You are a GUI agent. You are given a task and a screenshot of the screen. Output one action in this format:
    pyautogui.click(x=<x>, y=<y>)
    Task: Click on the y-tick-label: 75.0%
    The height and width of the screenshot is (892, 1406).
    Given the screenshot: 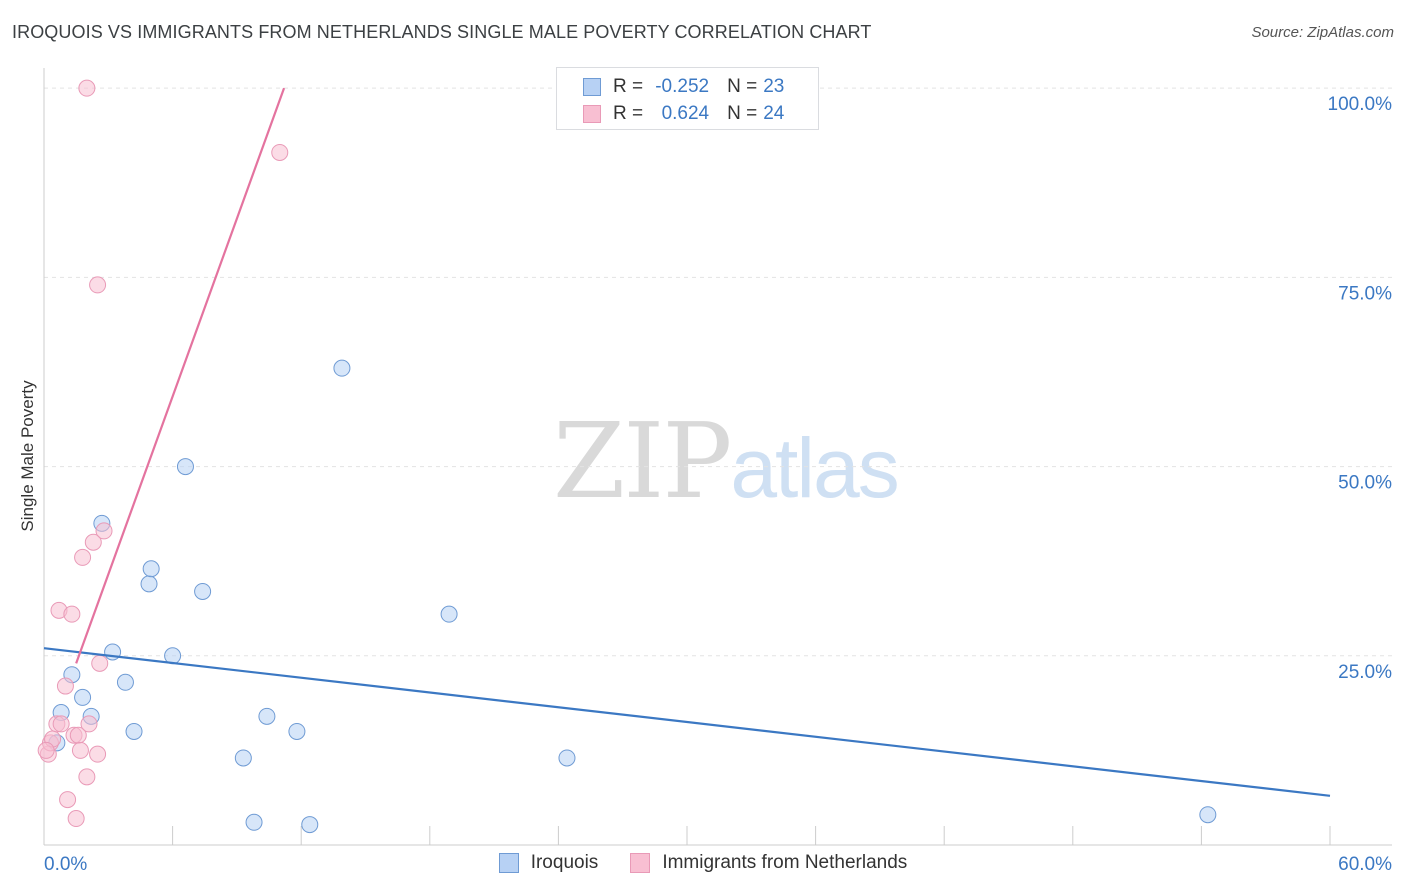 What is the action you would take?
    pyautogui.click(x=1365, y=293)
    